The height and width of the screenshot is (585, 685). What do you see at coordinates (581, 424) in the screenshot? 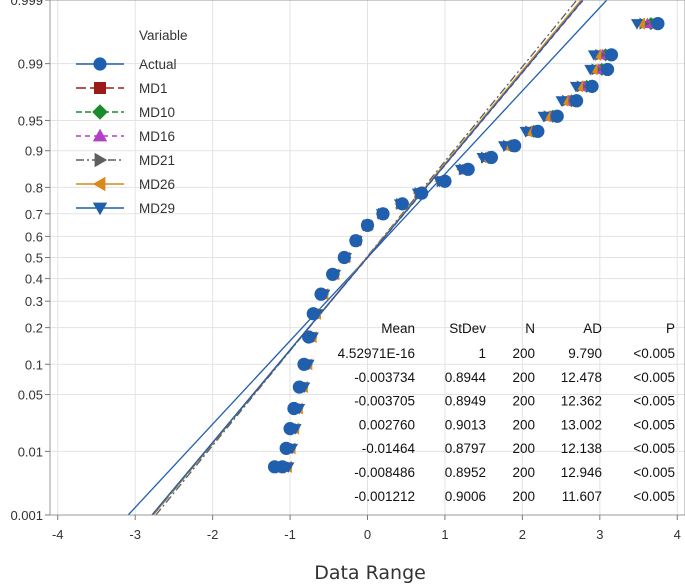
I see `stats-cell: 13.002` at bounding box center [581, 424].